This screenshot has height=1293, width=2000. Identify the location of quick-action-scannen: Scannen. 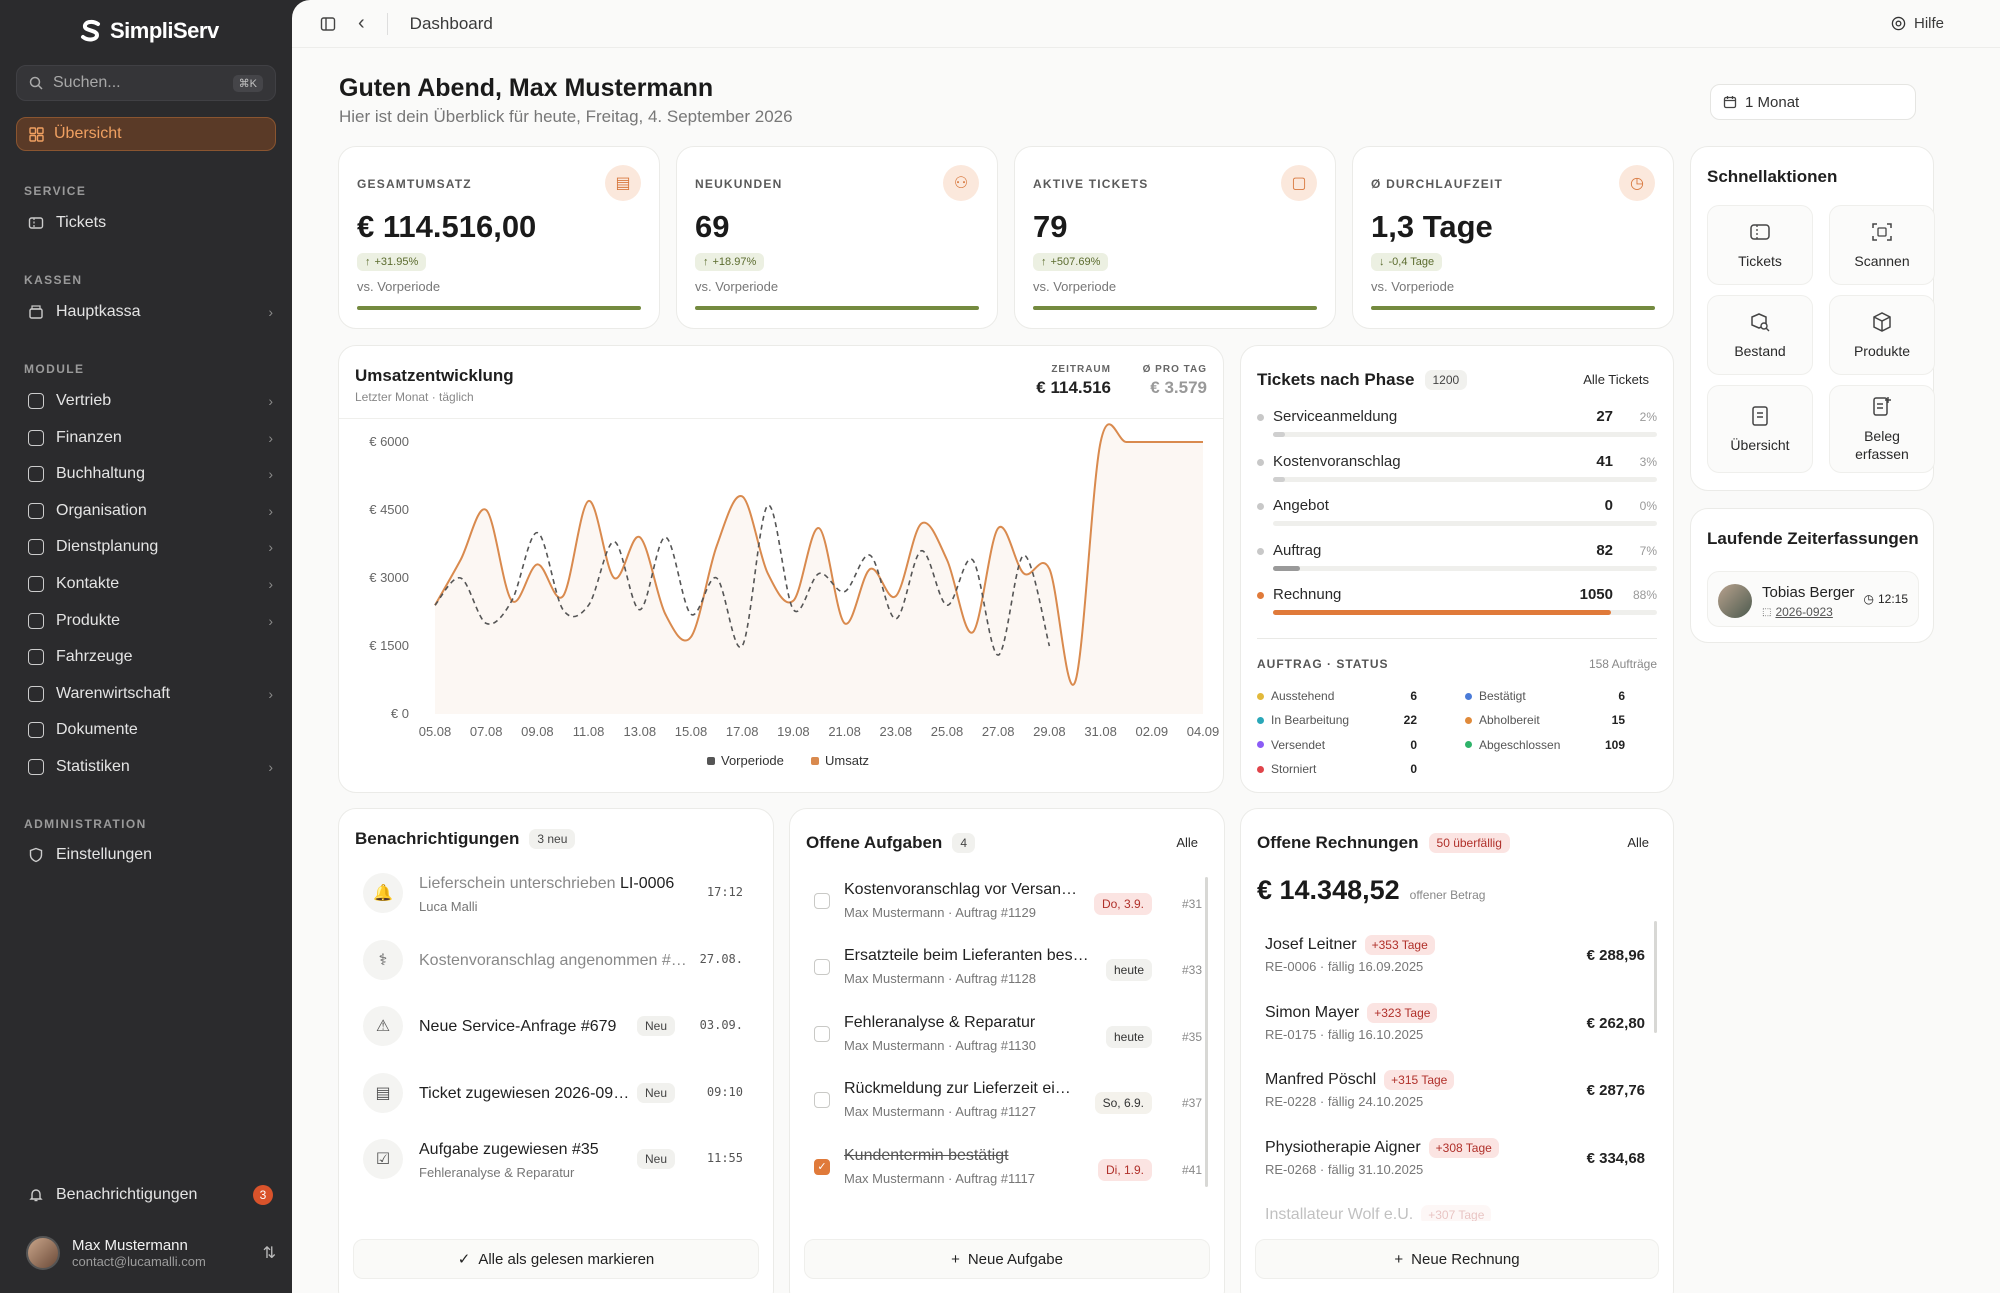
(1882, 245).